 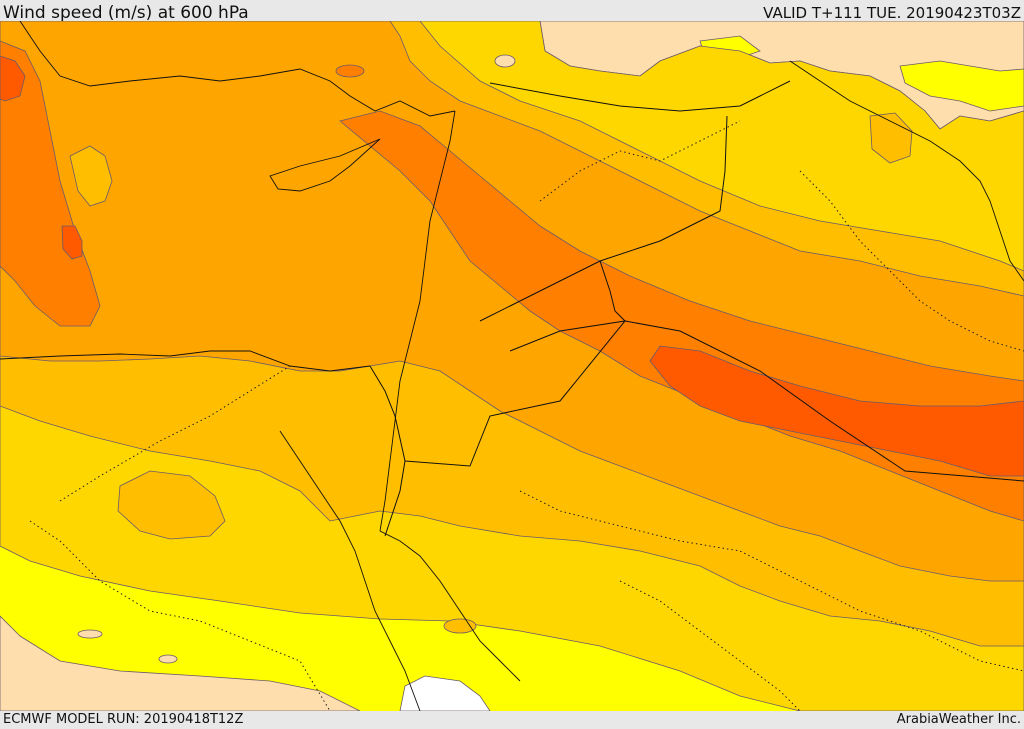 What do you see at coordinates (836, 411) in the screenshot?
I see `contour-extreme` at bounding box center [836, 411].